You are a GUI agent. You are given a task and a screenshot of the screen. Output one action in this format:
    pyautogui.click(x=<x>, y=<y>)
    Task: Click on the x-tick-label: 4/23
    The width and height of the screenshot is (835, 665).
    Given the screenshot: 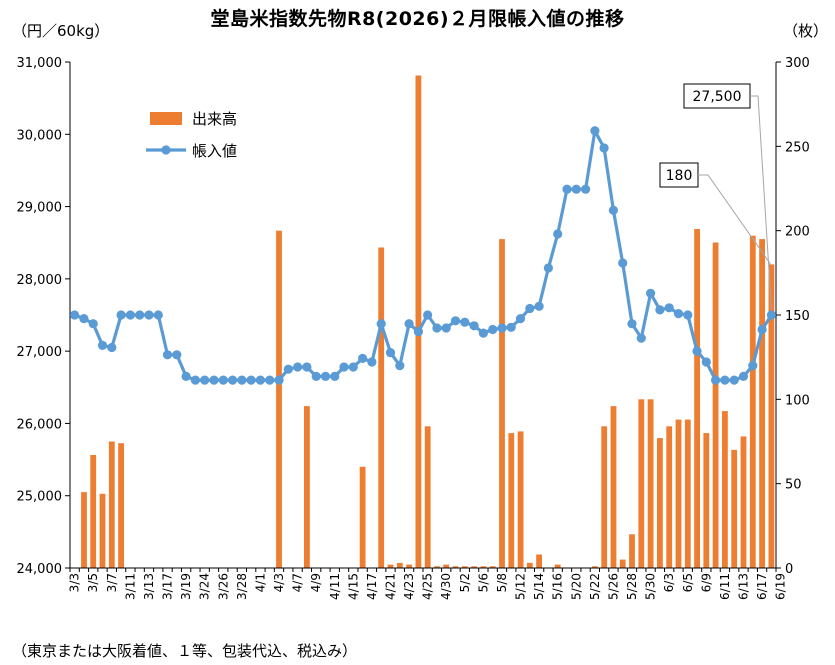 What is the action you would take?
    pyautogui.click(x=409, y=586)
    